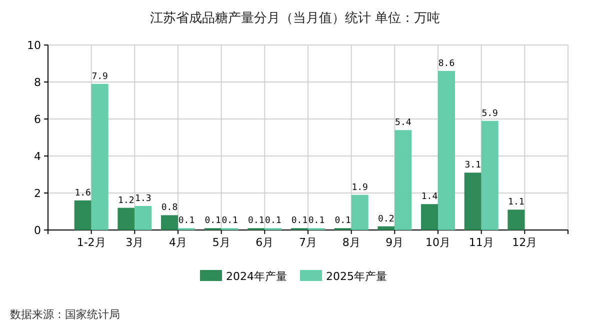 This screenshot has height=330, width=590. What do you see at coordinates (169, 208) in the screenshot?
I see `data-label: 0.8` at bounding box center [169, 208].